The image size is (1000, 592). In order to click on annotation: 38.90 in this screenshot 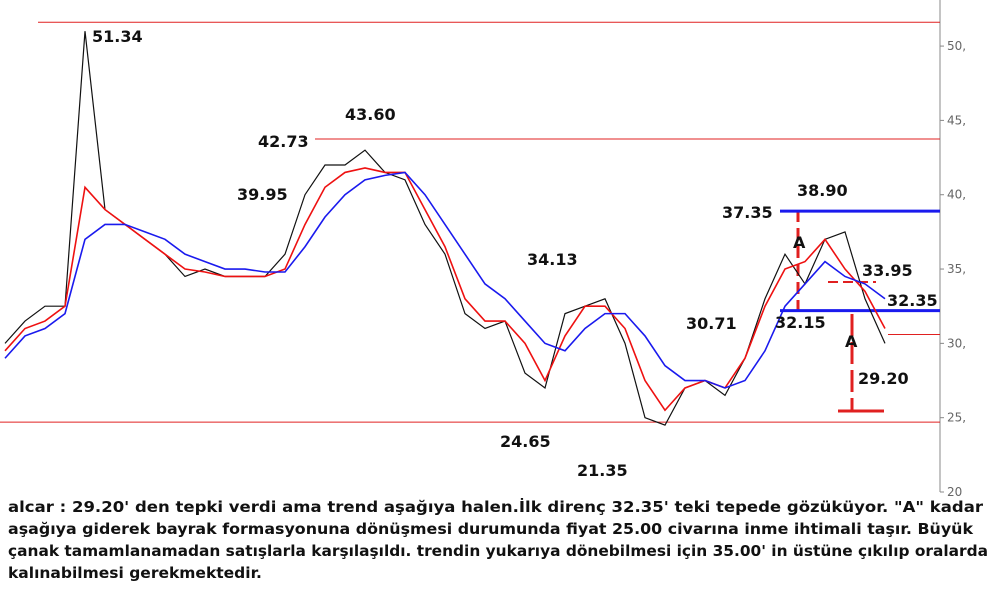, I will do `click(822, 190)`.